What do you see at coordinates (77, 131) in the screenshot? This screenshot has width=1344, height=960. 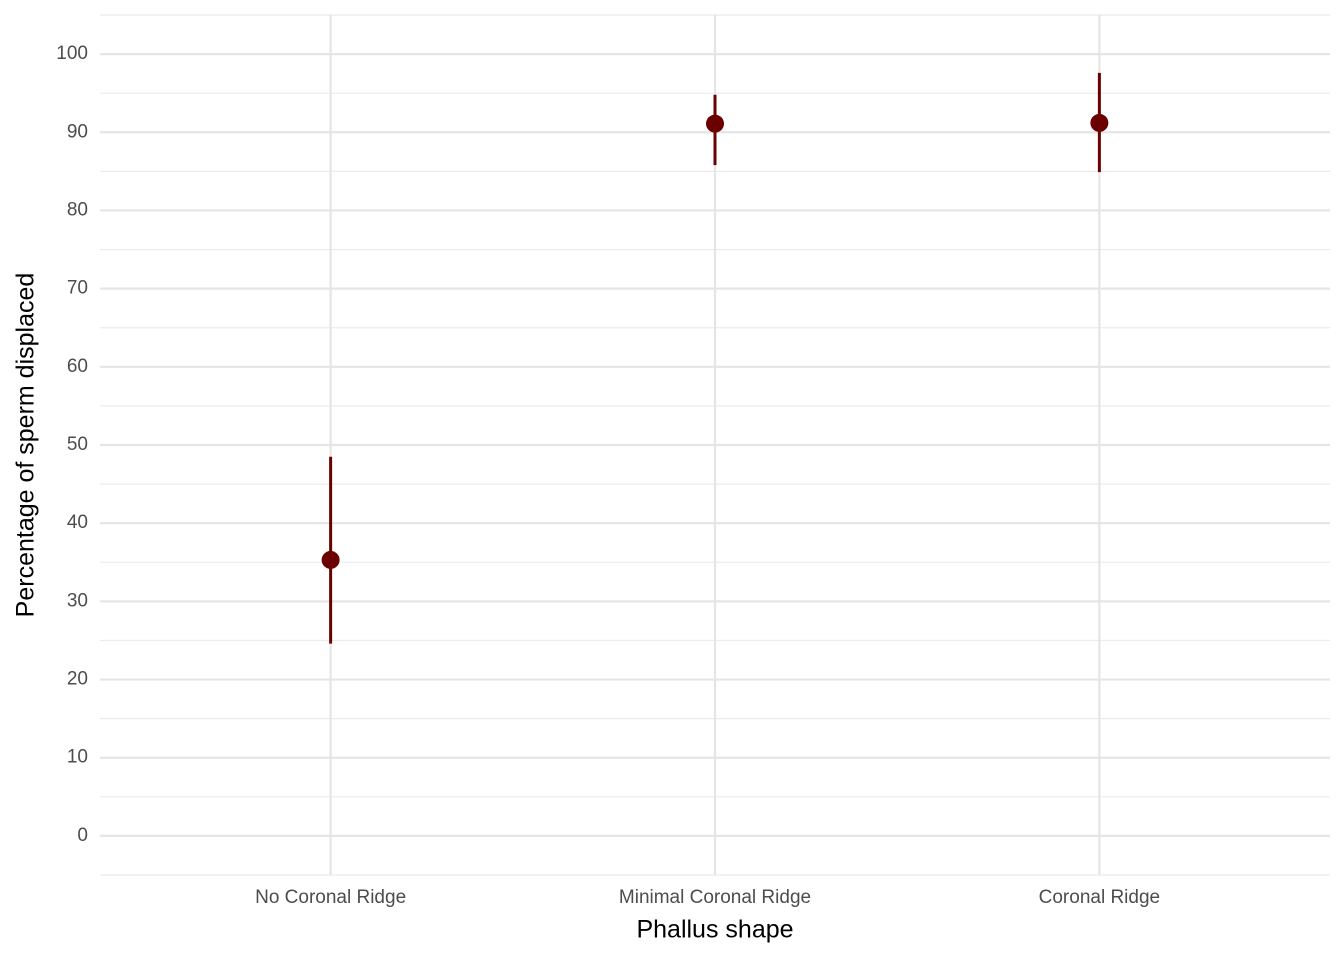 I see `y-tick-label: 90` at bounding box center [77, 131].